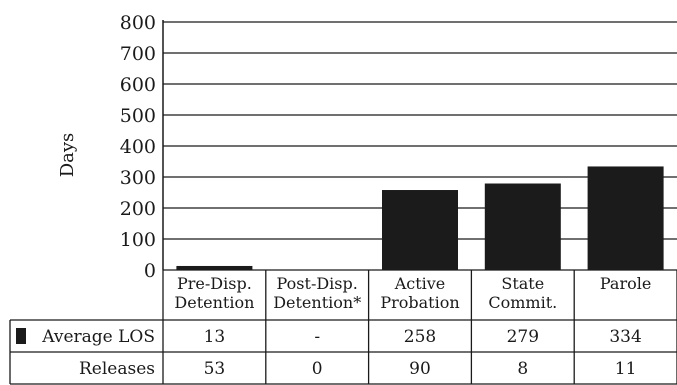 The height and width of the screenshot is (385, 677). Describe the element at coordinates (138, 147) in the screenshot. I see `y-tick-label: 400` at that location.